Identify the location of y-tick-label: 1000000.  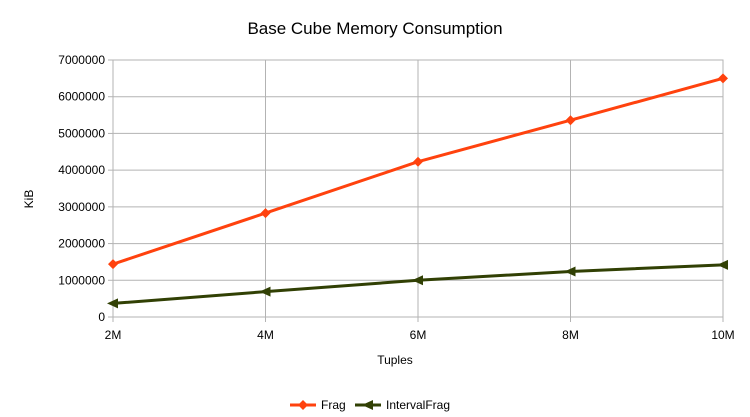
(81, 280).